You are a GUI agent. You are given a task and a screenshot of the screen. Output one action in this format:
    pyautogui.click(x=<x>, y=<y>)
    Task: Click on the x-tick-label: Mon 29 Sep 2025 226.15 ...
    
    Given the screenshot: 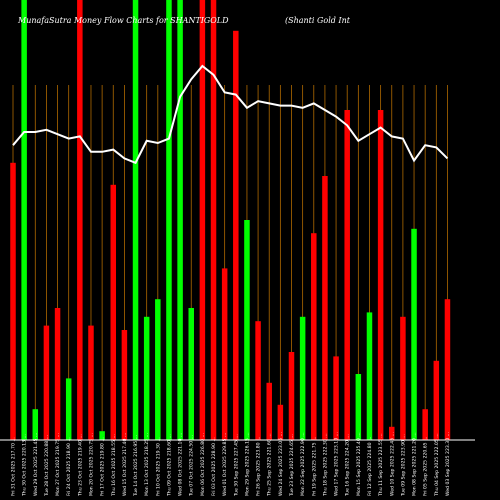 What is the action you would take?
    pyautogui.click(x=247, y=464)
    